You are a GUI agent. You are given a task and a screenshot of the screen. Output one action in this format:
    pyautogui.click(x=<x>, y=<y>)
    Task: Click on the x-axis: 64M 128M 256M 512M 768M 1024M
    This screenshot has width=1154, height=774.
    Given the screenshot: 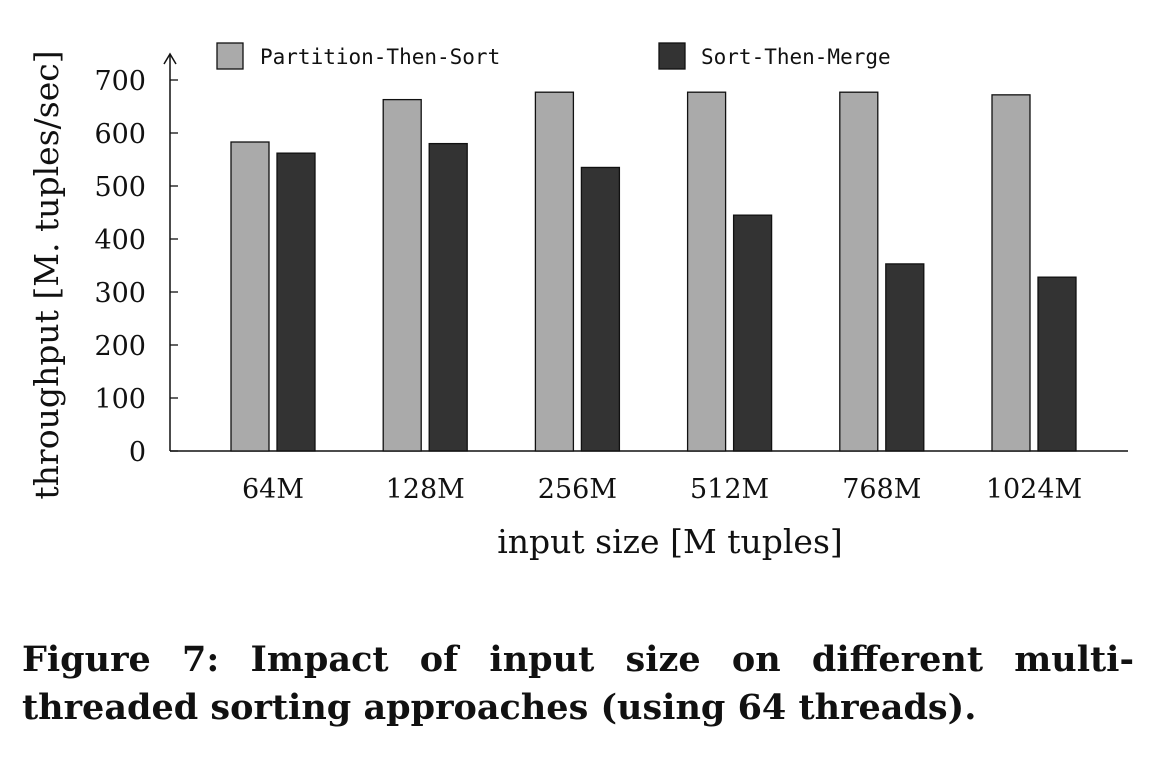 What is the action you would take?
    pyautogui.click(x=649, y=477)
    